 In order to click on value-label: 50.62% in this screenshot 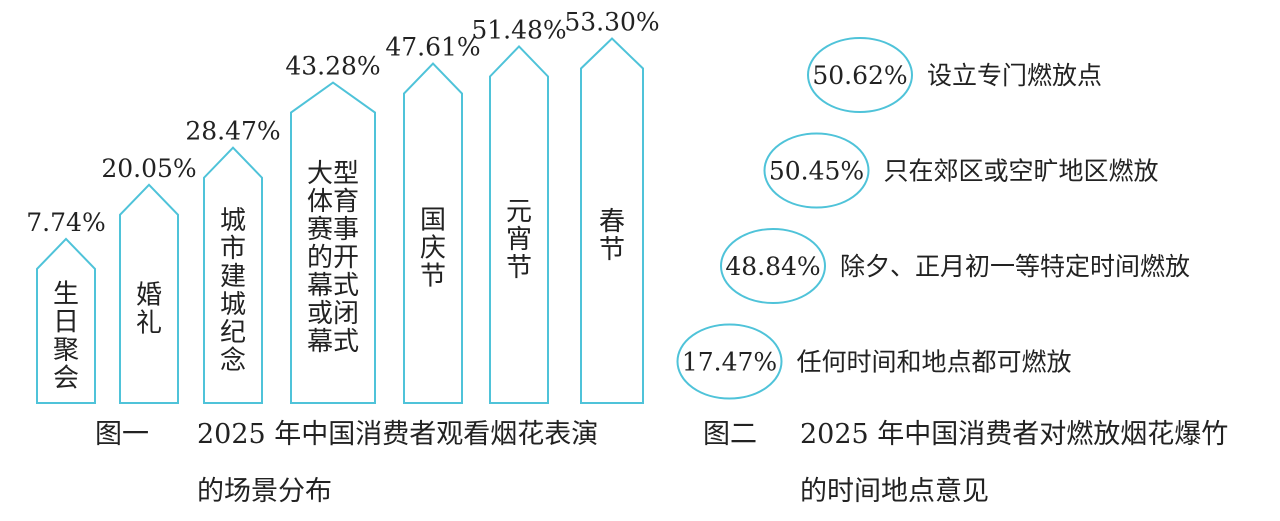, I will do `click(859, 75)`.